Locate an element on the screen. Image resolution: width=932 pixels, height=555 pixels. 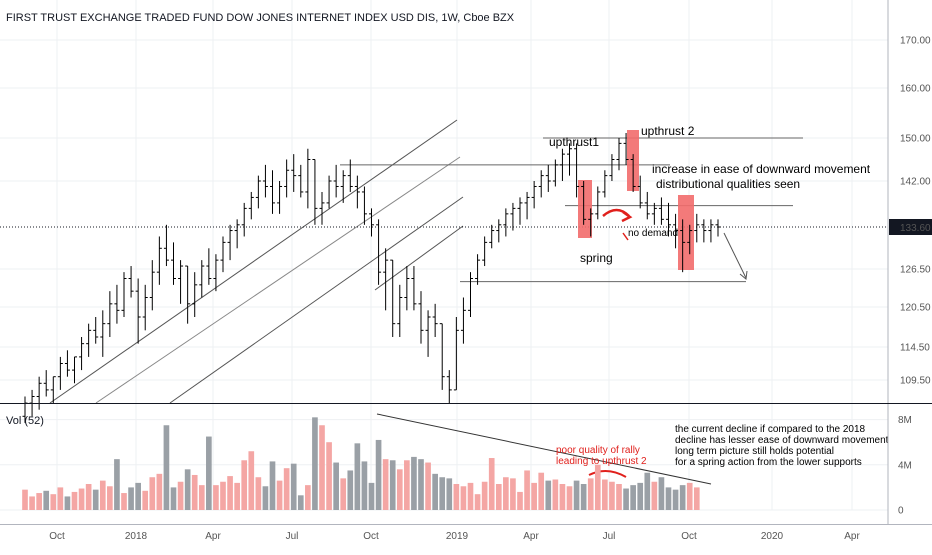
price-tick-label: 126.50 is located at coordinates (915, 270).